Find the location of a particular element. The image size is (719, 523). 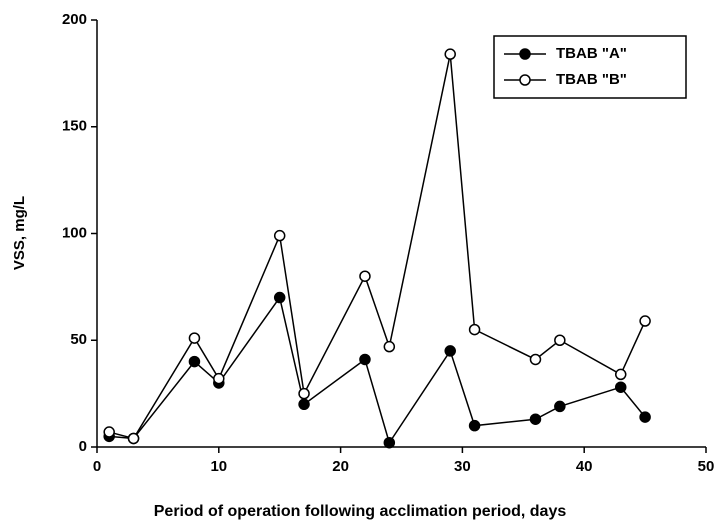

x-tick-label: 30 is located at coordinates (462, 466).